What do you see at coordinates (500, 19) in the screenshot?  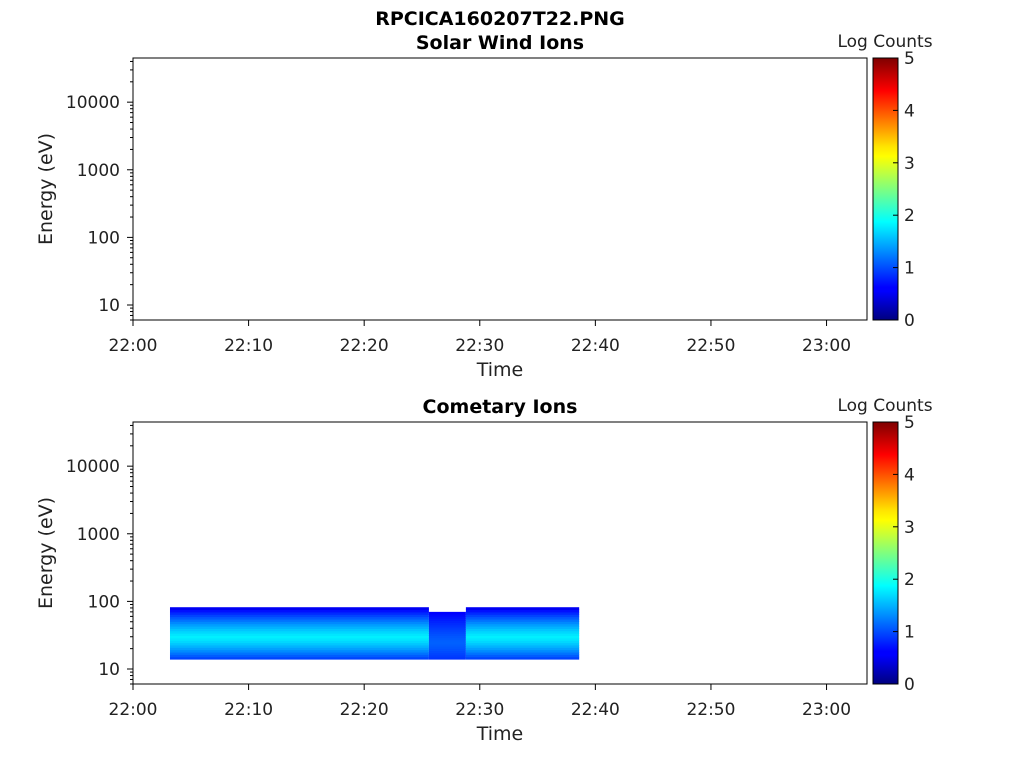 I see `figure-title: RPCICA160207T22.PNG` at bounding box center [500, 19].